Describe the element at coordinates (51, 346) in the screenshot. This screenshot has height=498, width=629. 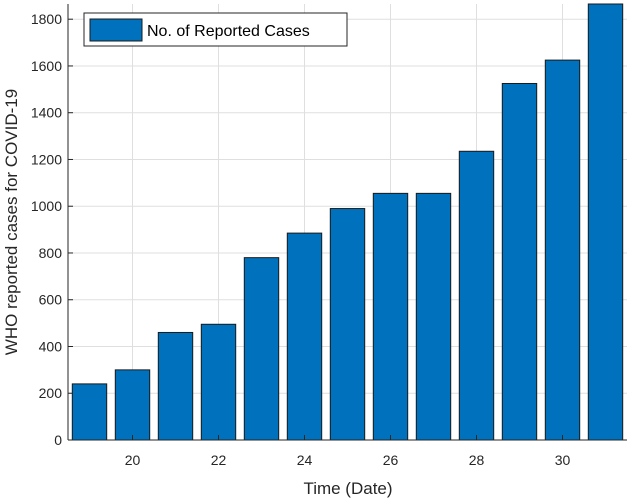
I see `y-tick-label: 400` at that location.